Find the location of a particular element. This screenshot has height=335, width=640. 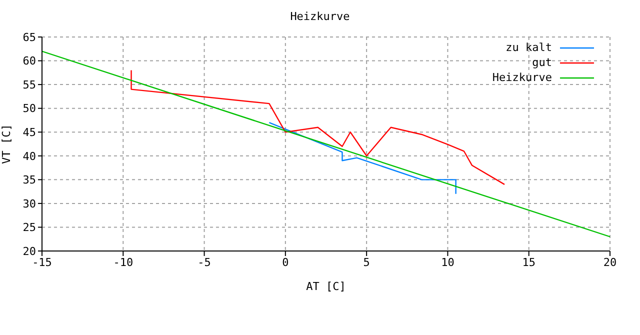

chart-title: Heizkurve is located at coordinates (320, 16).